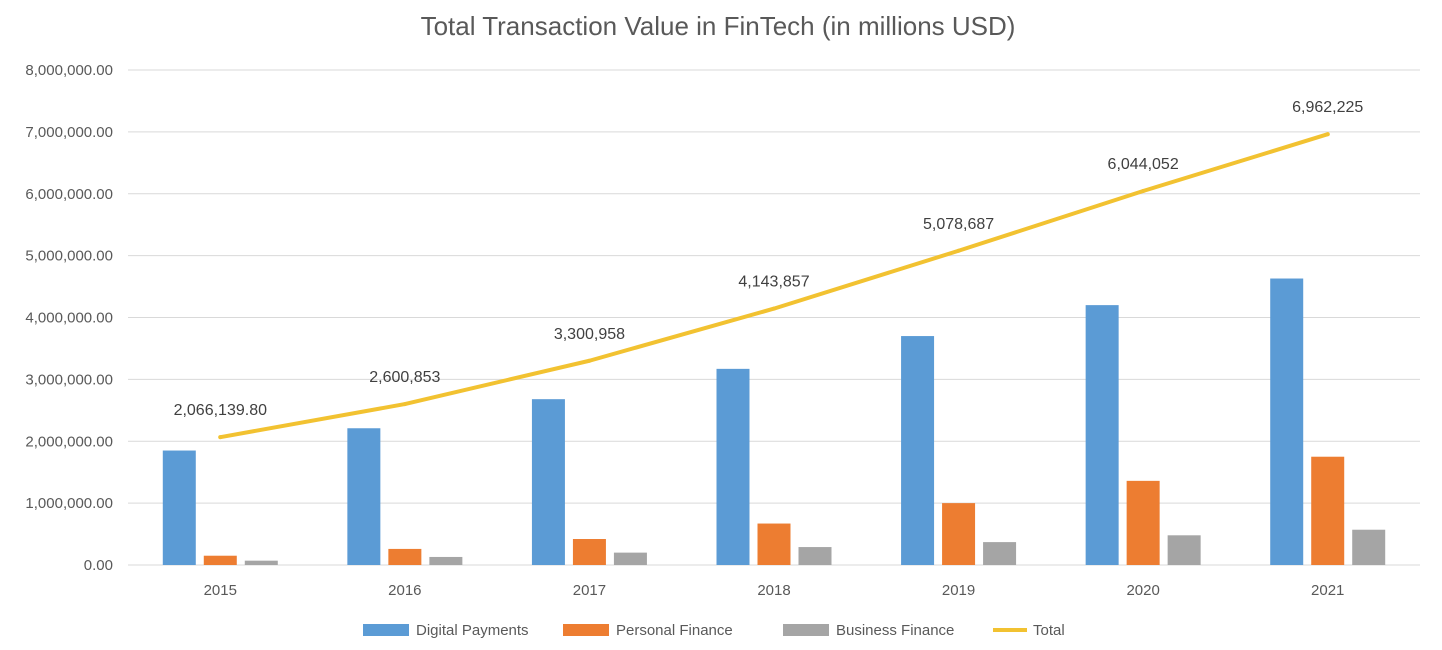 This screenshot has width=1442, height=650. What do you see at coordinates (446, 560) in the screenshot?
I see `bar-business-finance-2016` at bounding box center [446, 560].